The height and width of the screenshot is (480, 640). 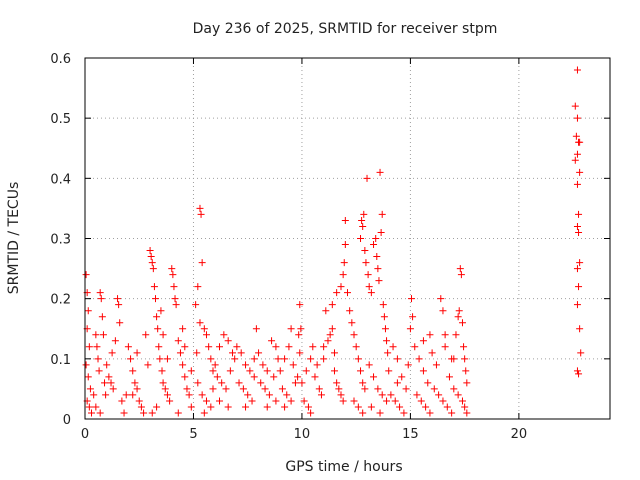 I want to click on x-tick-label: 15, so click(x=410, y=434).